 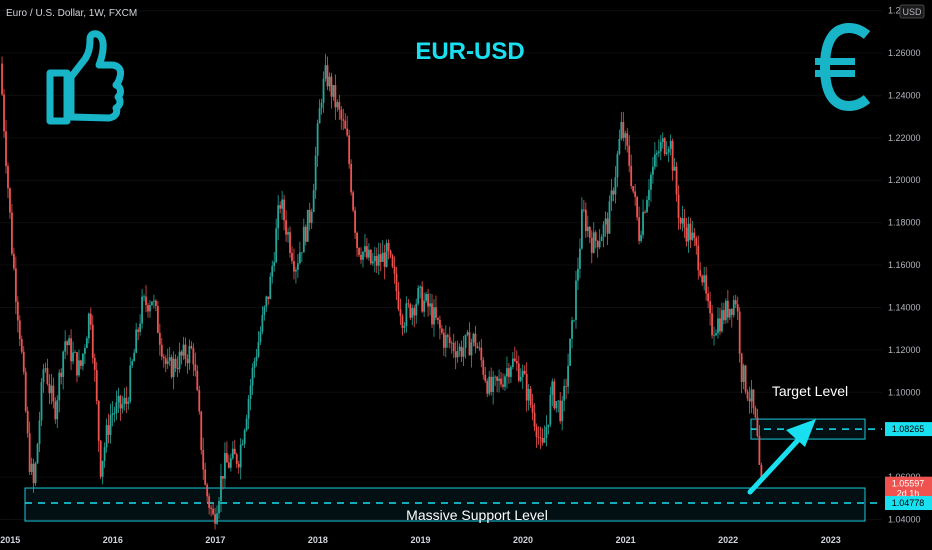 What do you see at coordinates (445, 504) in the screenshot?
I see `support-zone` at bounding box center [445, 504].